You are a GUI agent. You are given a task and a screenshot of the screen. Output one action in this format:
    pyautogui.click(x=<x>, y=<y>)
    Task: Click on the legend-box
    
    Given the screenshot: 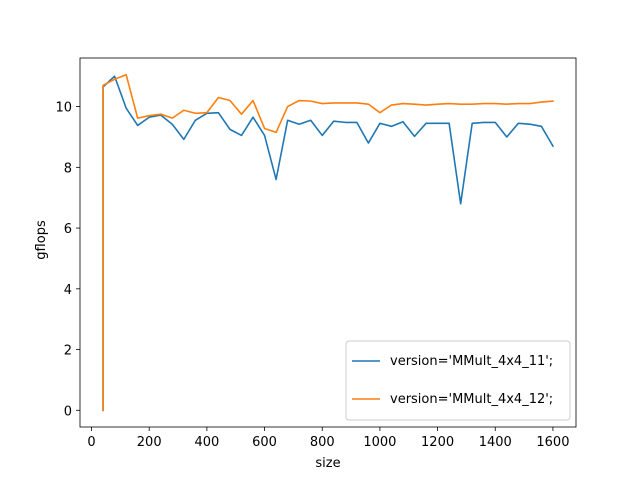 What is the action you would take?
    pyautogui.click(x=458, y=380)
    